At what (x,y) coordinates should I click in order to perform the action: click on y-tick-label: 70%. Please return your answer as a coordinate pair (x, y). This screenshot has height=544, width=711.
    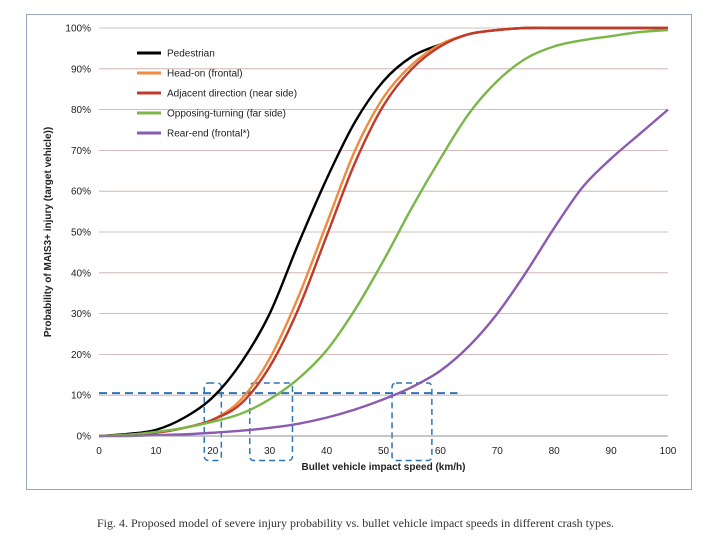
    Looking at the image, I should click on (81, 151).